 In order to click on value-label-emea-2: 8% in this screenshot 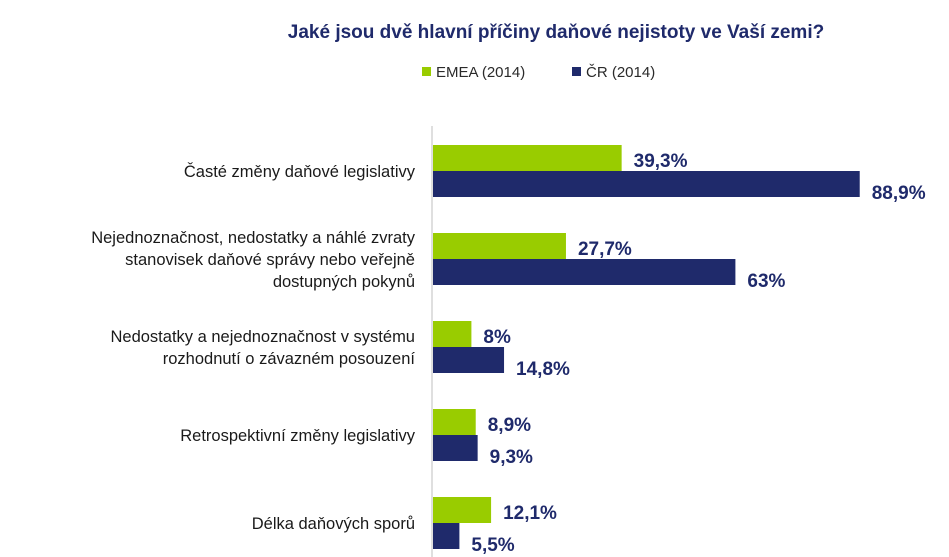, I will do `click(497, 337)`.